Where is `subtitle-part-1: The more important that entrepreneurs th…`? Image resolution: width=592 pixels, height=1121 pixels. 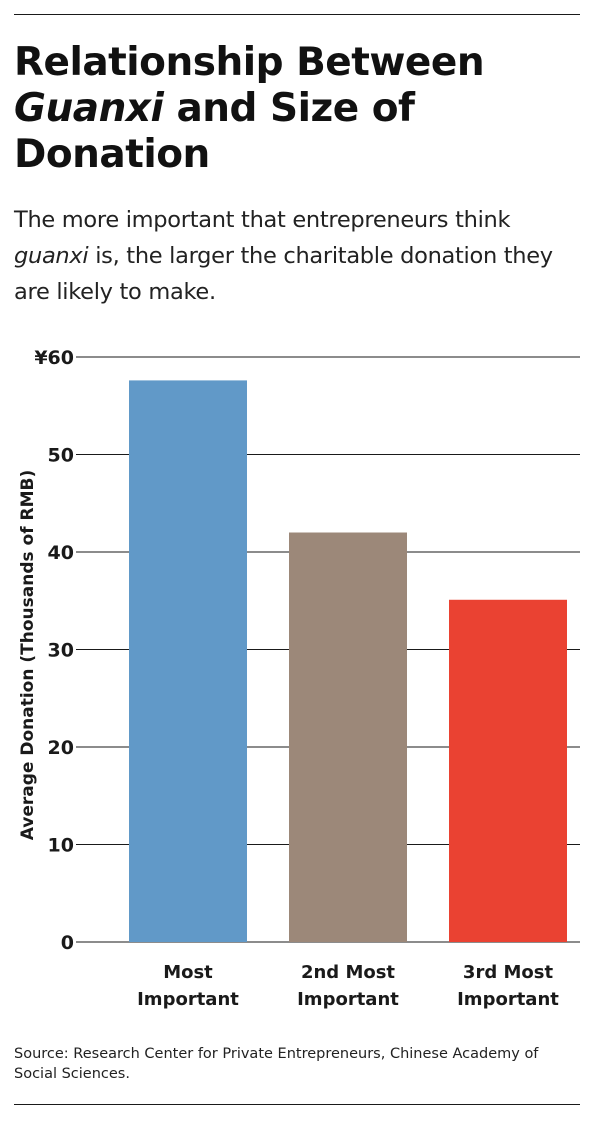 subtitle-part-1: The more important that entrepreneurs th… is located at coordinates (262, 220).